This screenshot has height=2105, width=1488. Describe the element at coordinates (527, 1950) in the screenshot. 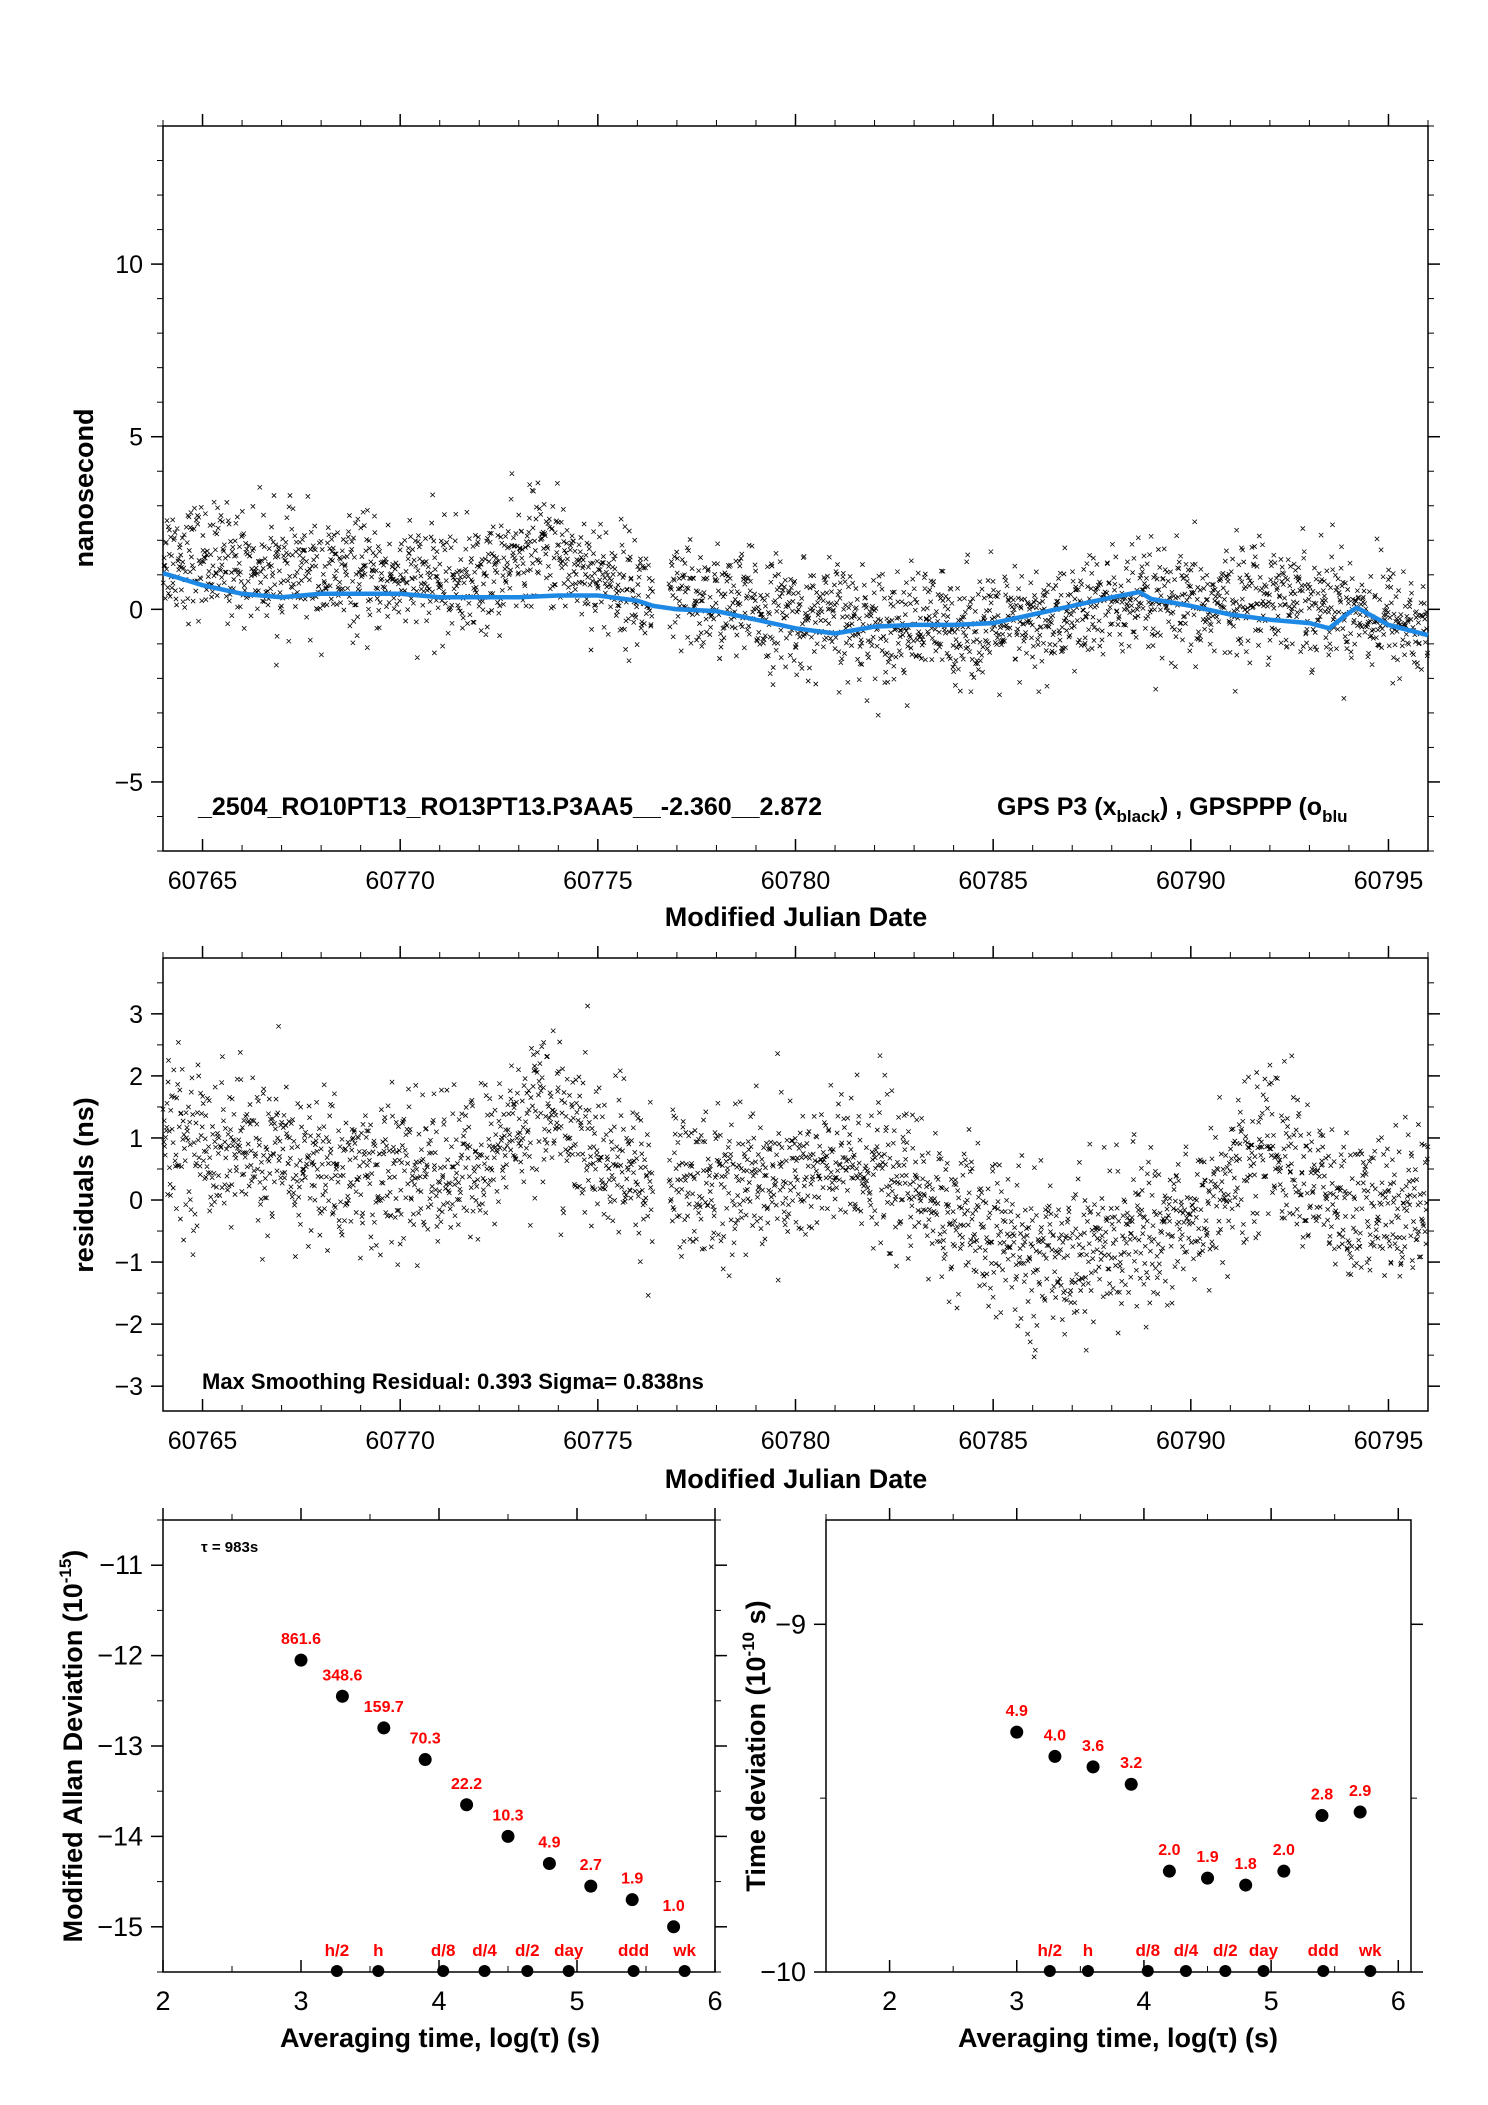

I see `interval-label: d/2` at that location.